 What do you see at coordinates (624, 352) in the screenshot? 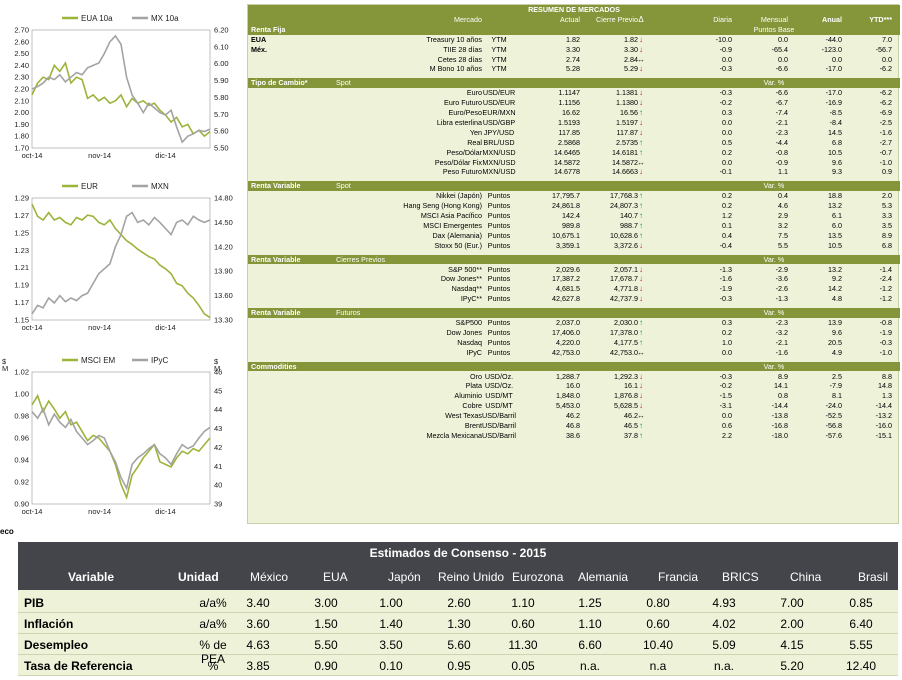
I see `row-previous: 42,753.0` at bounding box center [624, 352].